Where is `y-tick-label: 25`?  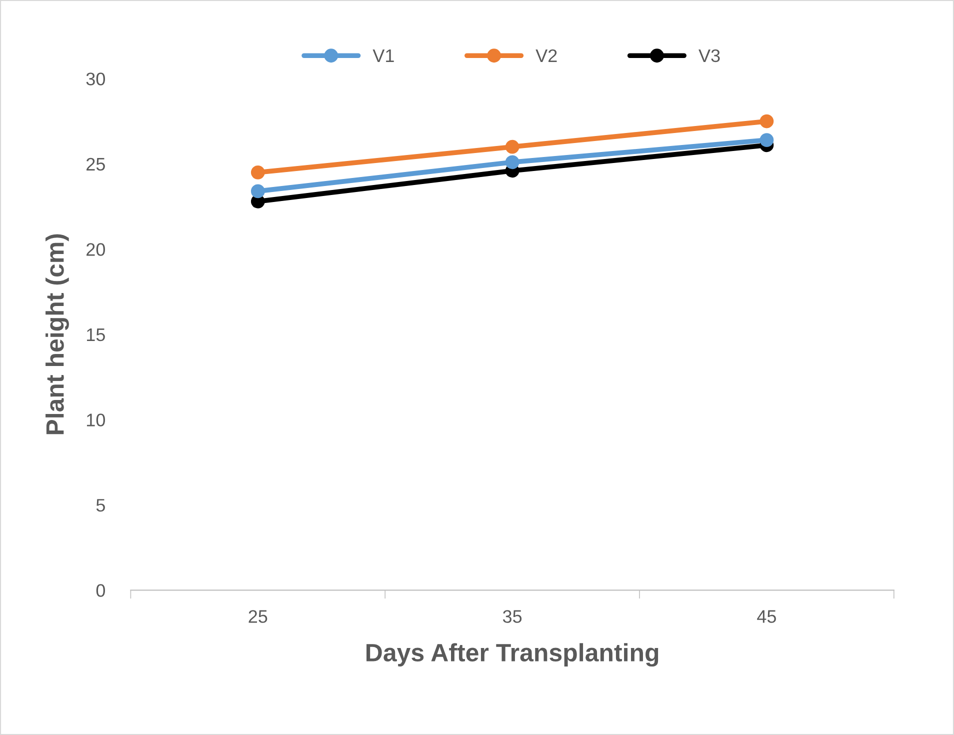
y-tick-label: 25 is located at coordinates (95, 164).